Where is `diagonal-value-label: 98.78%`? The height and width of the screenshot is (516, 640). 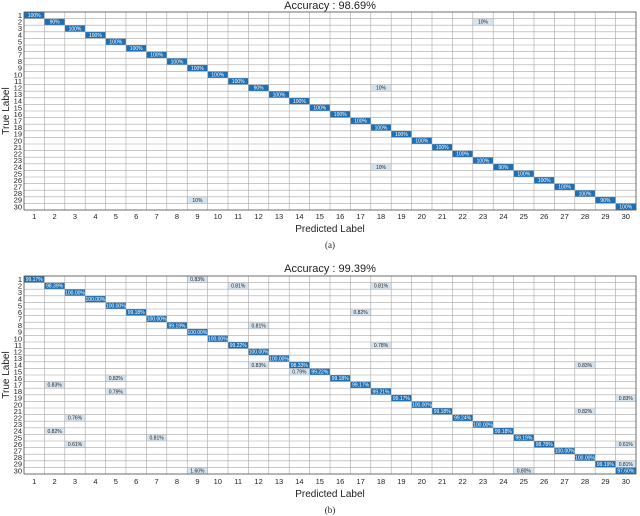 diagonal-value-label: 98.78% is located at coordinates (545, 445).